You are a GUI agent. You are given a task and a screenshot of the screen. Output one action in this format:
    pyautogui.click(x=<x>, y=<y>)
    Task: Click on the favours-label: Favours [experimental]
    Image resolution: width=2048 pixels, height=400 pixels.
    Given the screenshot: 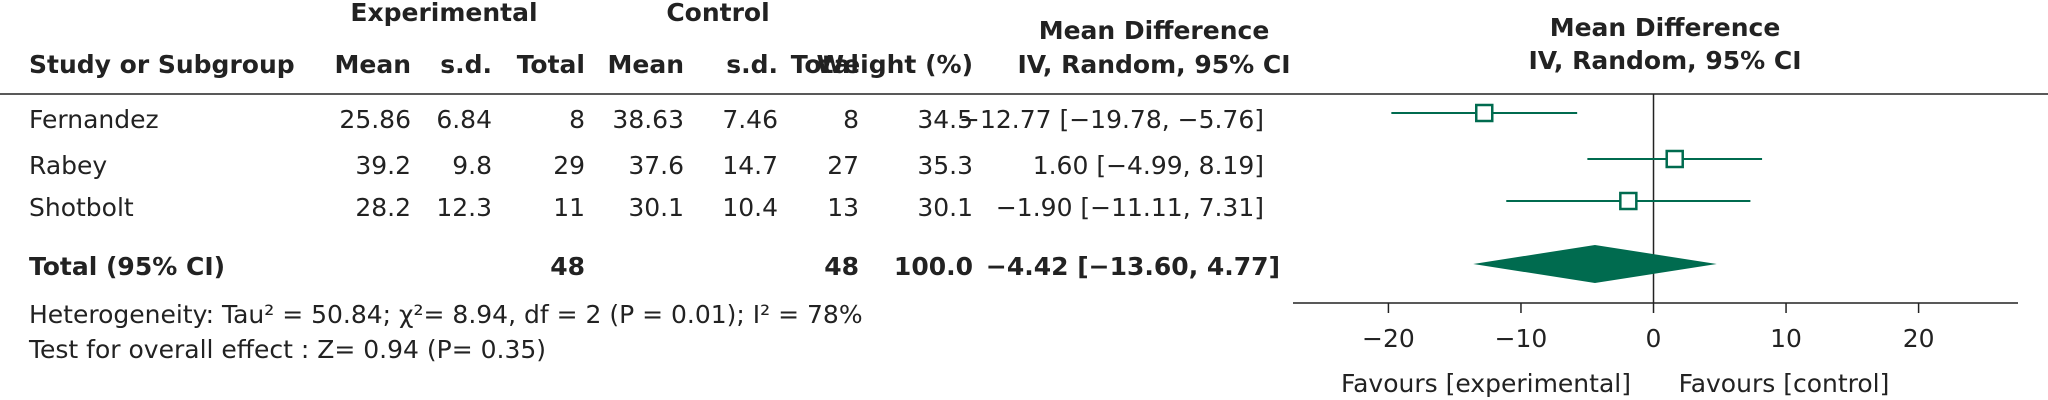 What is the action you would take?
    pyautogui.click(x=1486, y=383)
    